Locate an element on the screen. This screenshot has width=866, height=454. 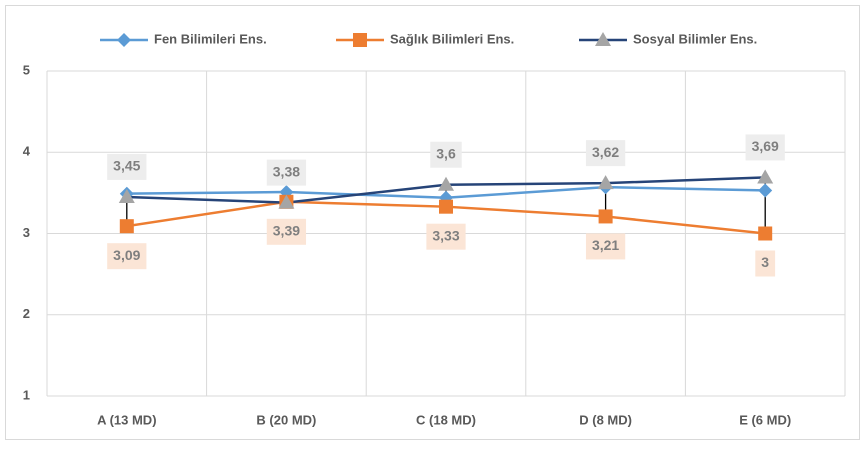
y-tick-label: 3 is located at coordinates (26, 232).